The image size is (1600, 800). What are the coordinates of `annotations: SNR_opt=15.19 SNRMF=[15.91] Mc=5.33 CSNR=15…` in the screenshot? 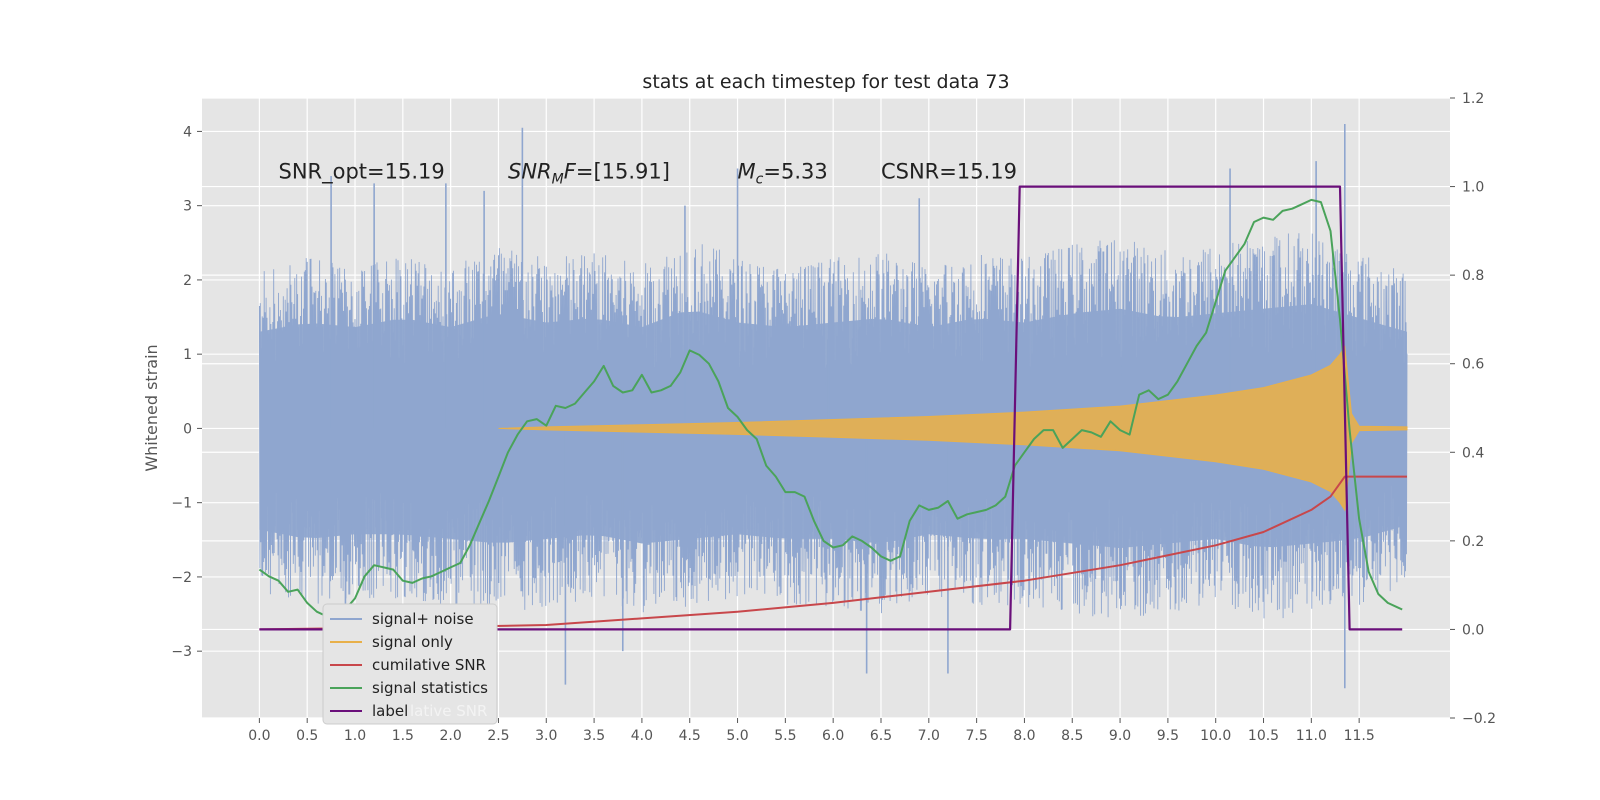 It's located at (648, 174).